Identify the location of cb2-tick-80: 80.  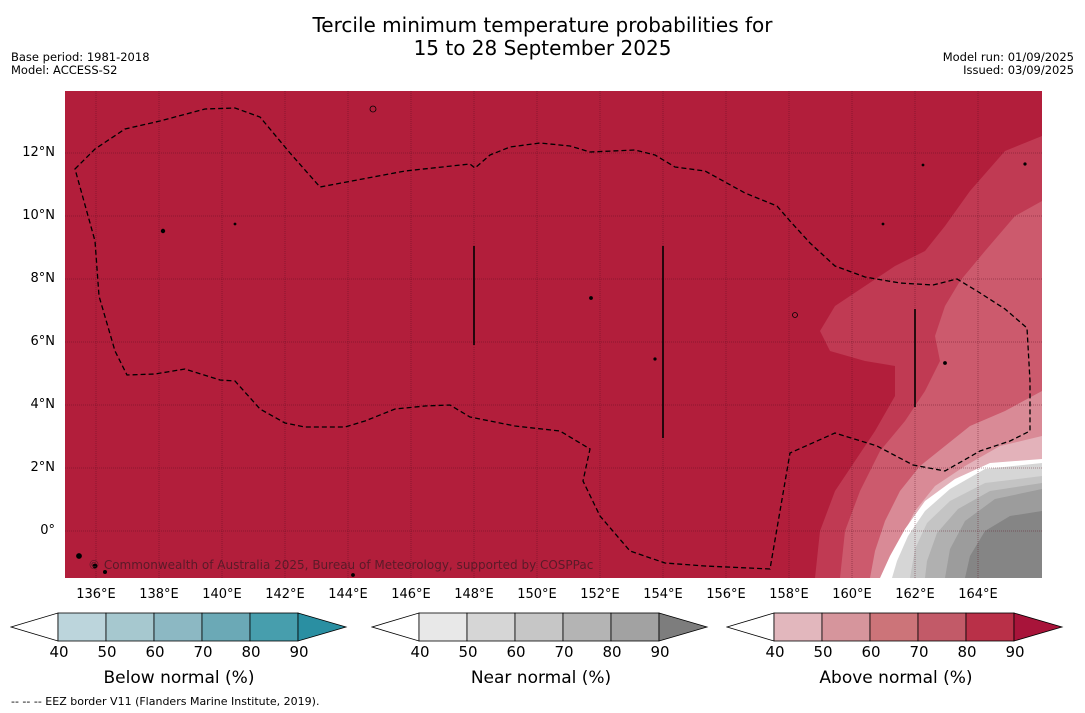
(967, 652).